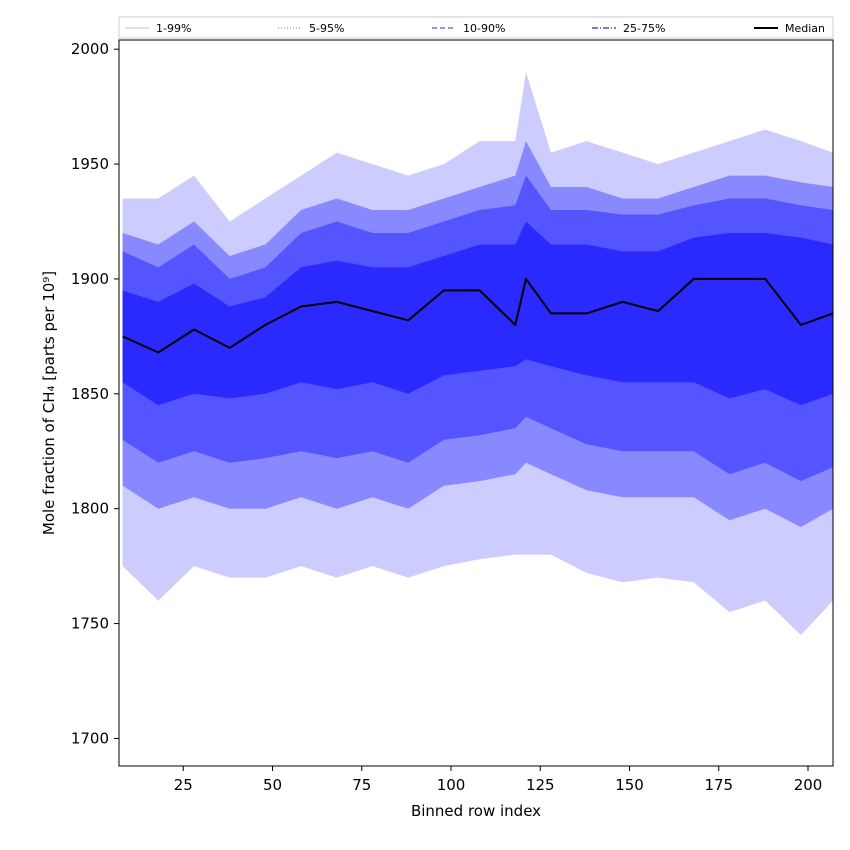 This screenshot has height=850, width=850. What do you see at coordinates (90, 509) in the screenshot?
I see `y-tick-label: 1800` at bounding box center [90, 509].